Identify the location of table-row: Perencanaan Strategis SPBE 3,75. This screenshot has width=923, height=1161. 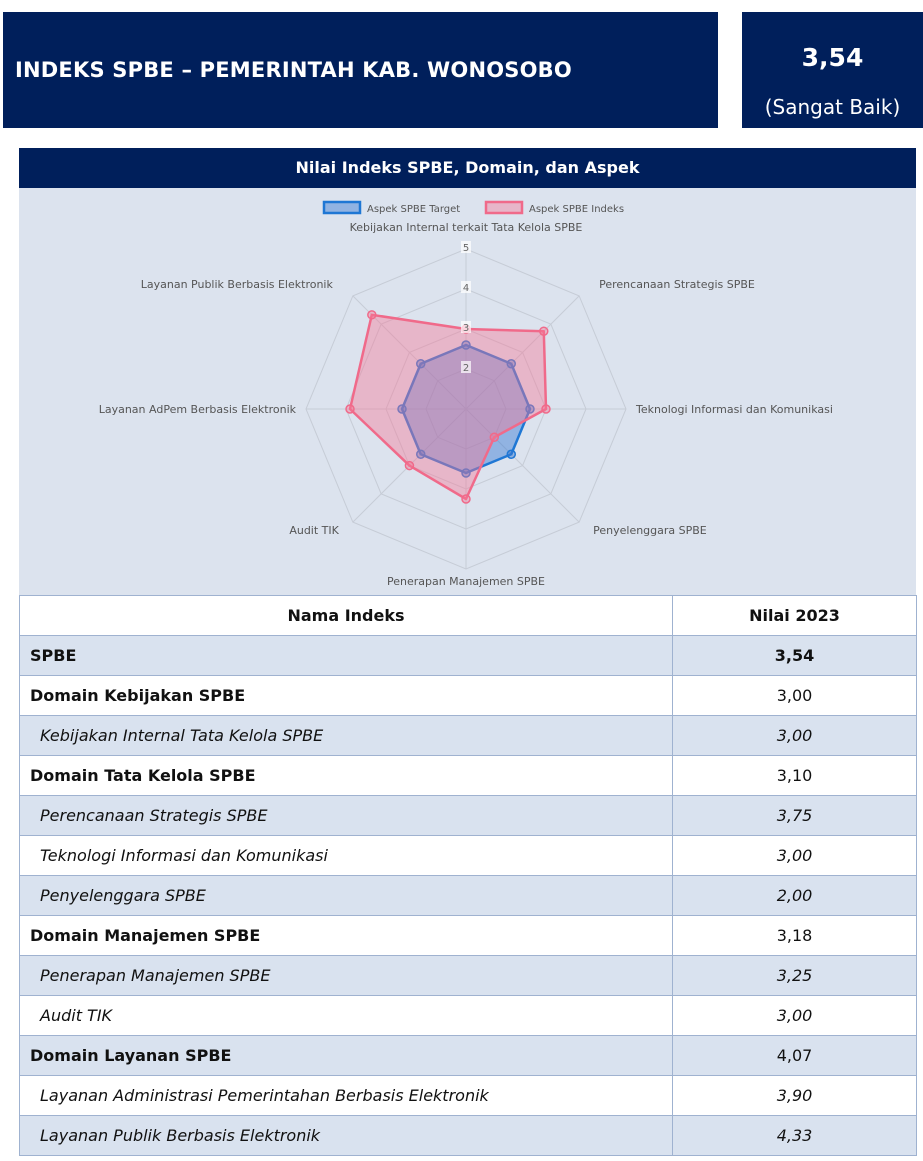
(468, 815).